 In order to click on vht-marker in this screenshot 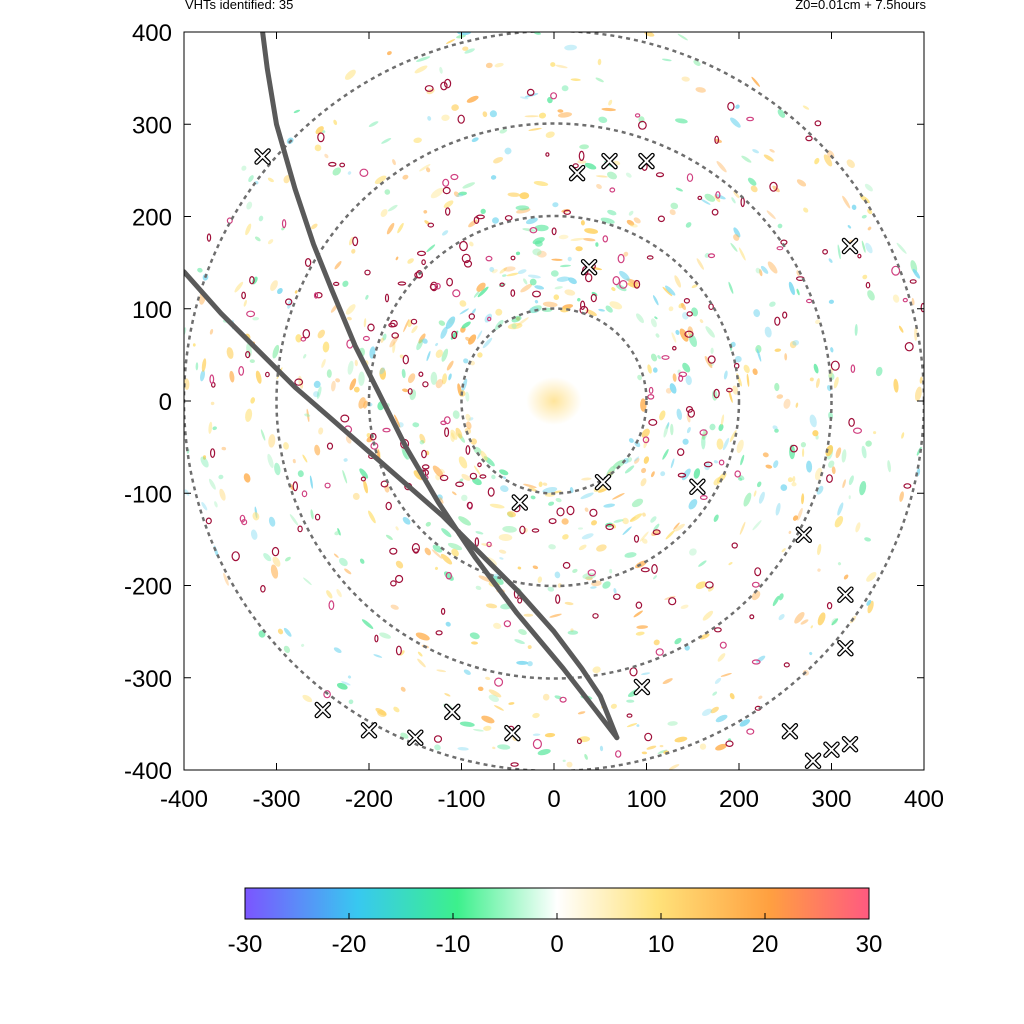, I will do `click(603, 482)`.